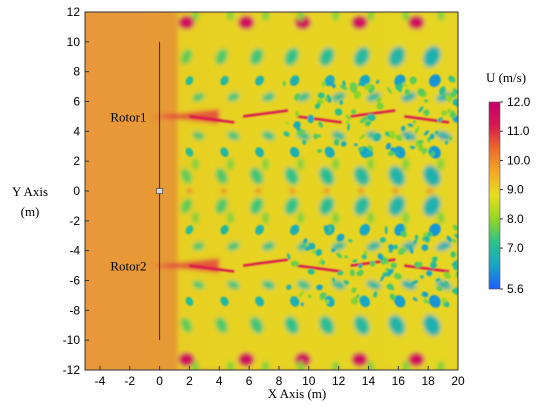  I want to click on x-axis-label: X Axis (m), so click(297, 393).